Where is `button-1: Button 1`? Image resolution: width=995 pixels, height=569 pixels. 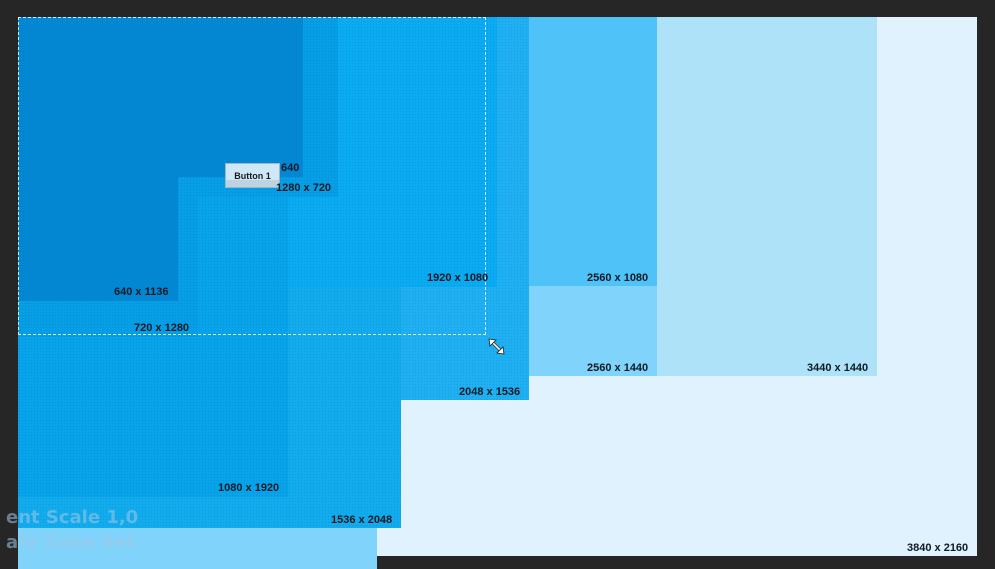
button-1: Button 1 is located at coordinates (252, 175).